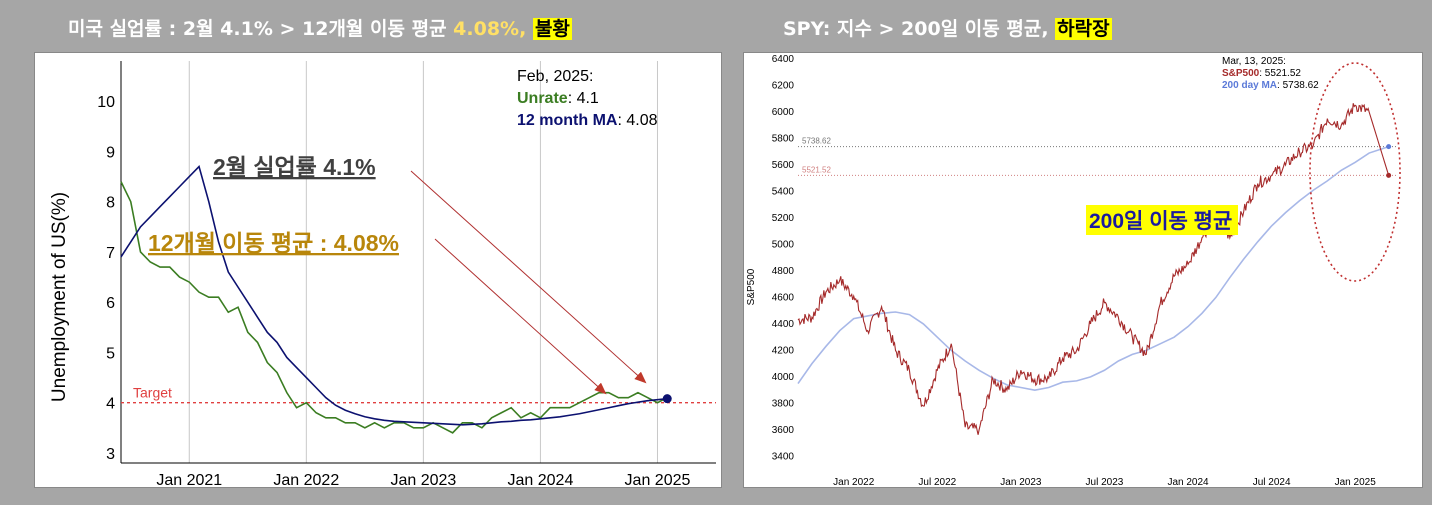 This screenshot has height=505, width=1432. What do you see at coordinates (418, 394) in the screenshot?
I see `target-line-group: Target` at bounding box center [418, 394].